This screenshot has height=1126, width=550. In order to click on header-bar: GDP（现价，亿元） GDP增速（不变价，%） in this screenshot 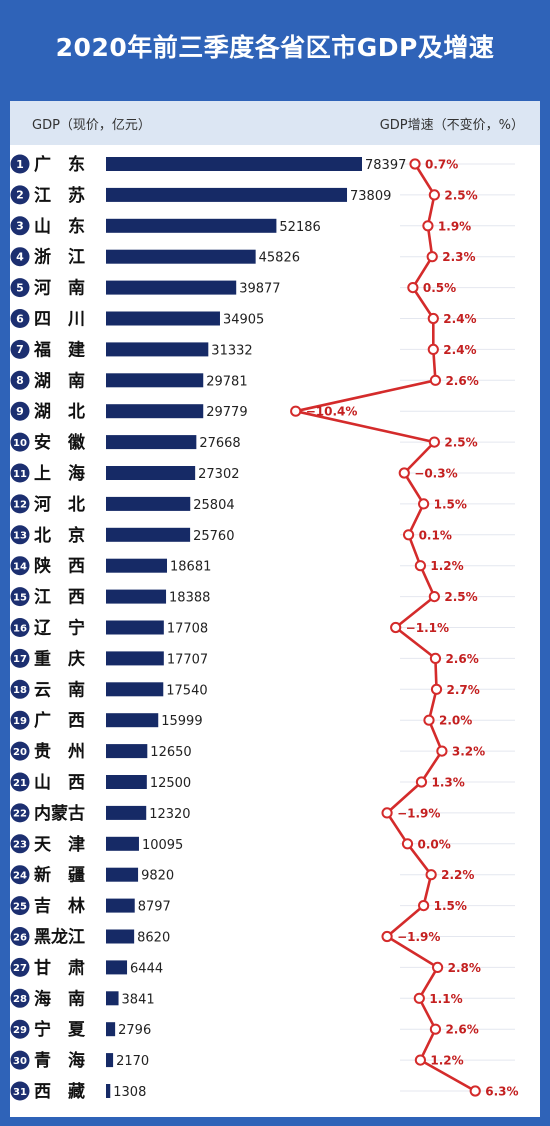, I will do `click(275, 123)`.